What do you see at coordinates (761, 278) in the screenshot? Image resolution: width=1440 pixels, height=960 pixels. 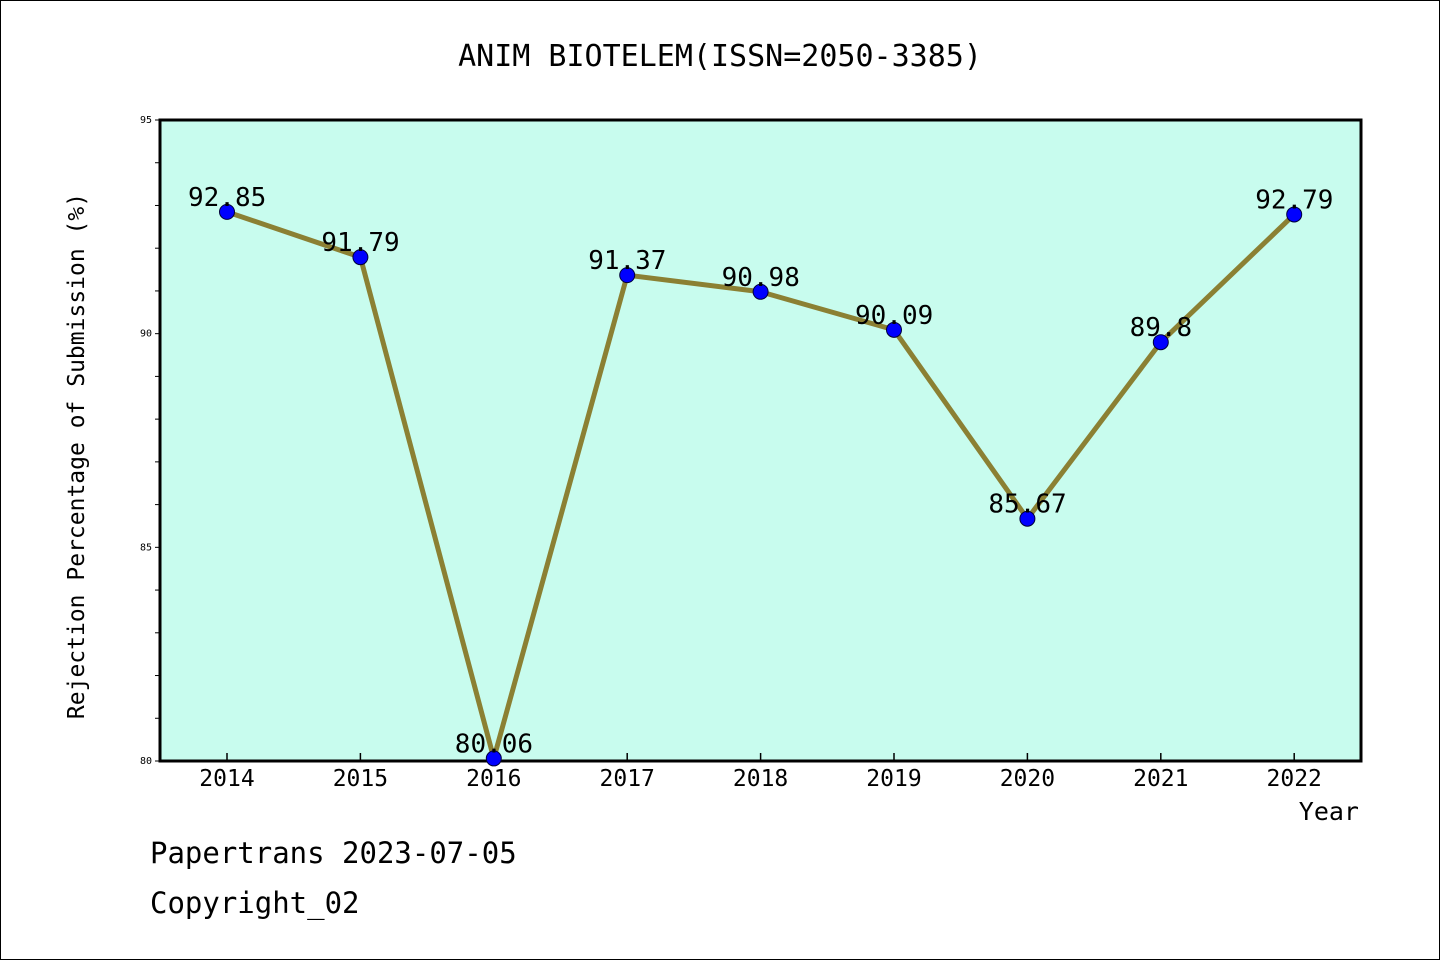 I see `data-label: 90.98` at bounding box center [761, 278].